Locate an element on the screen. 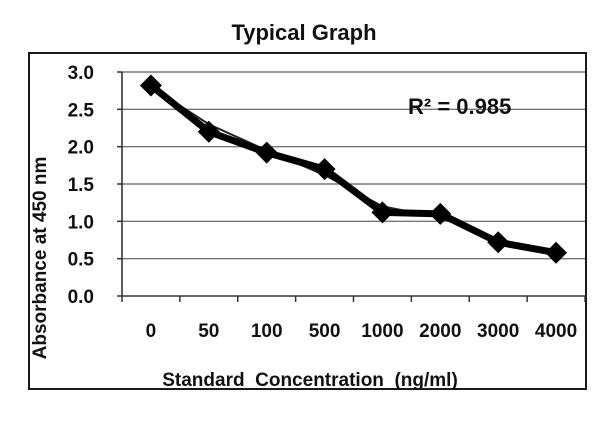  x-tick-label: 3000 is located at coordinates (498, 331).